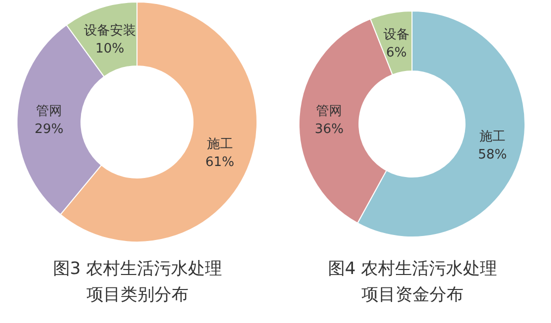 The image size is (551, 323). What do you see at coordinates (219, 162) in the screenshot?
I see `data-label: 61%` at bounding box center [219, 162].